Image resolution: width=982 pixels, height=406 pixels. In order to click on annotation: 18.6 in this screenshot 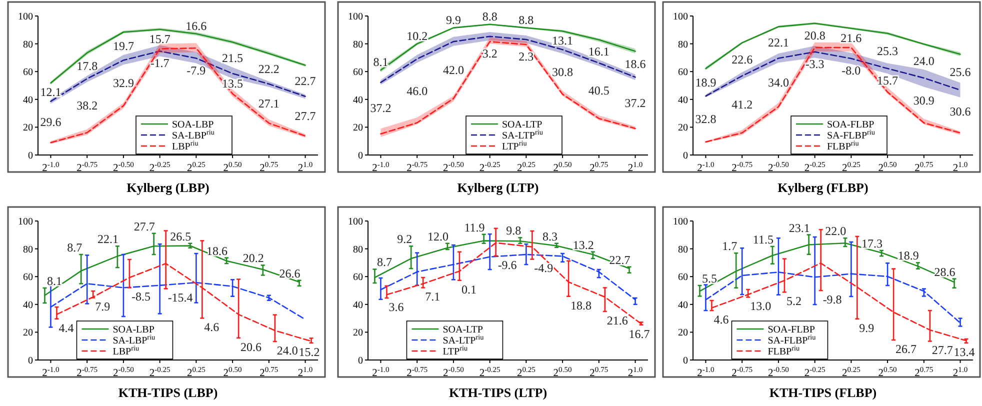, I will do `click(217, 251)`.